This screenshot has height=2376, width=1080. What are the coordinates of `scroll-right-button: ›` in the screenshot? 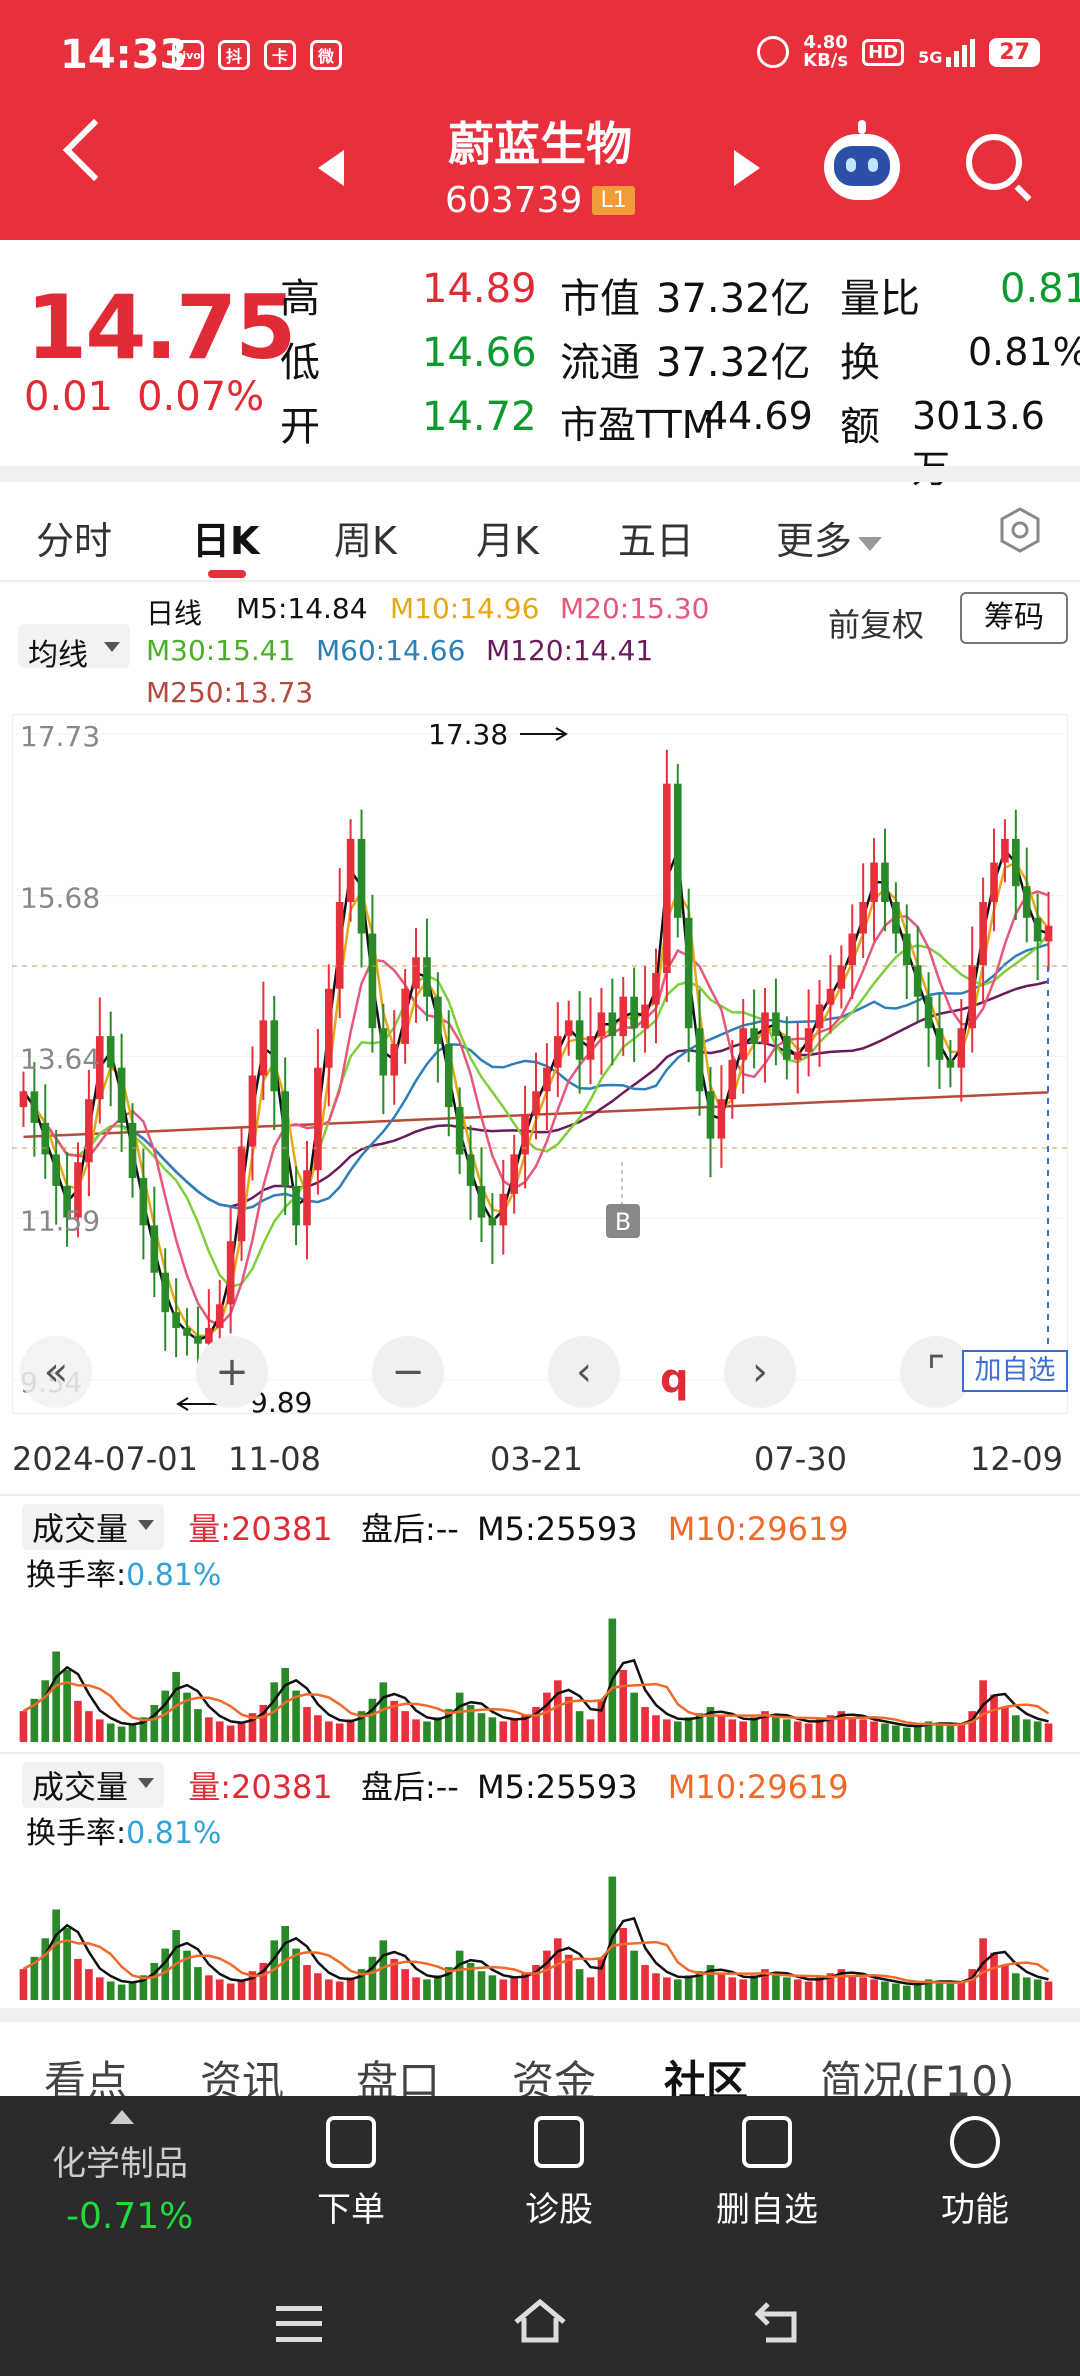 It's located at (760, 1372).